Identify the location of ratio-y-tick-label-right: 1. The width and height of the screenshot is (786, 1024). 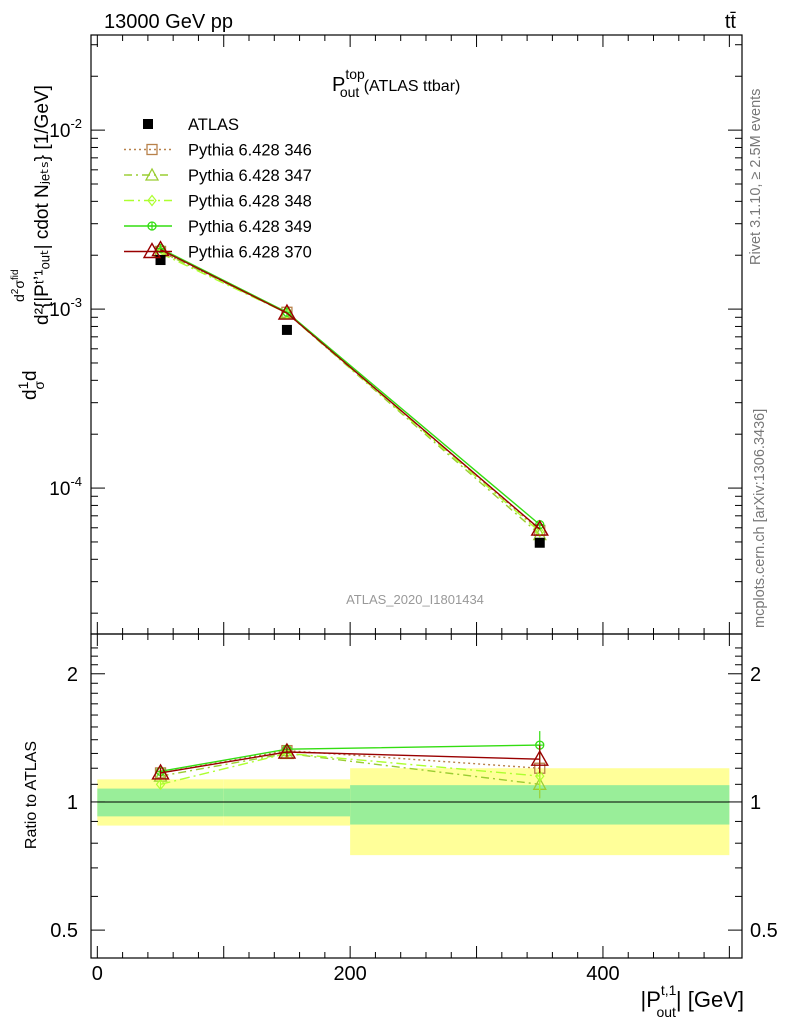
(755, 803).